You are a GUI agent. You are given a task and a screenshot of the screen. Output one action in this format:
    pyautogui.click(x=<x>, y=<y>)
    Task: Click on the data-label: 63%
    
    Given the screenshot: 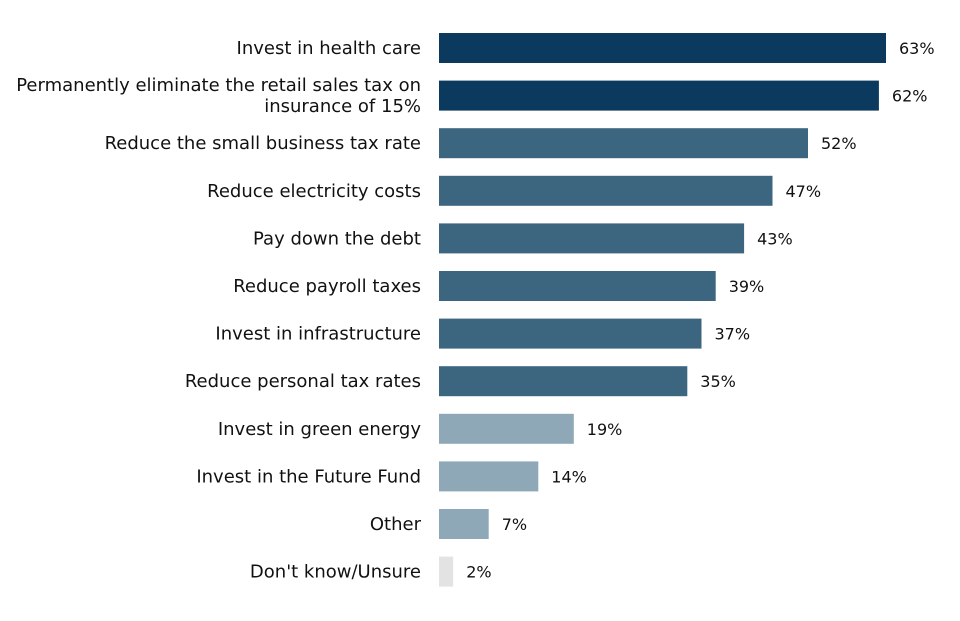 What is the action you would take?
    pyautogui.click(x=917, y=48)
    